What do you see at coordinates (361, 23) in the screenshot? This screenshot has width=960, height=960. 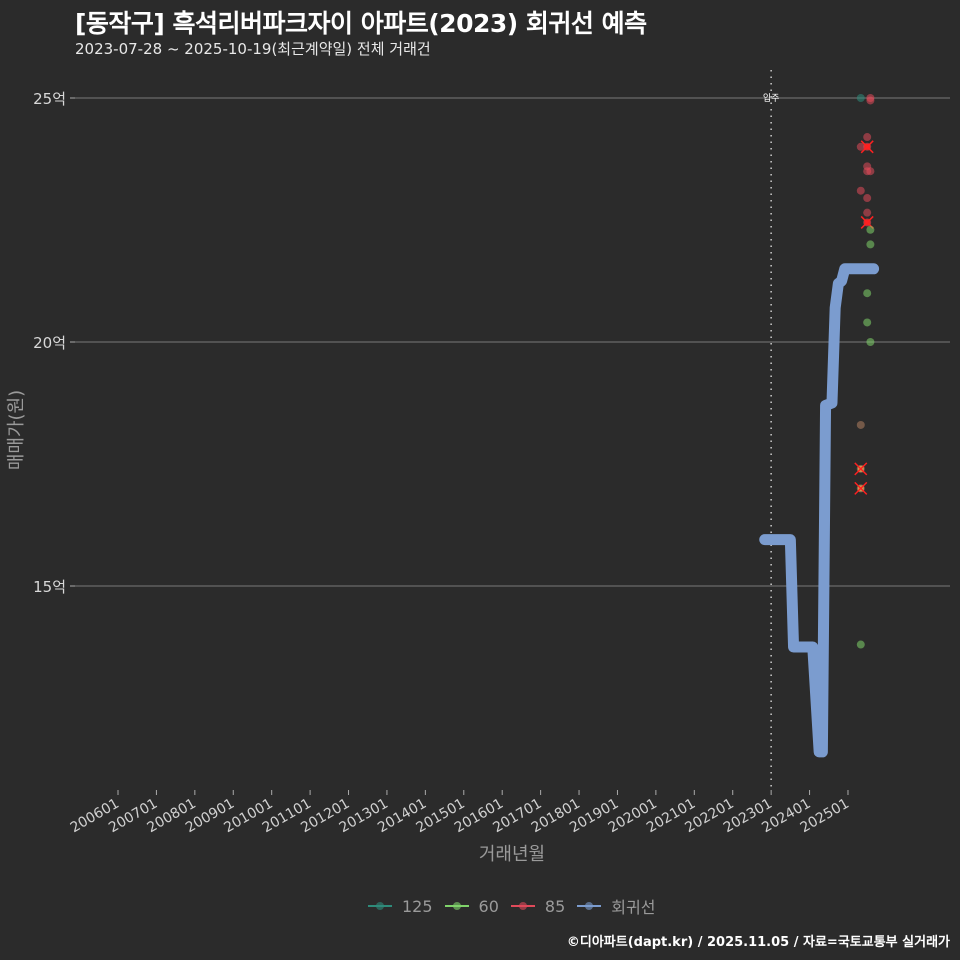 I see `chart-title: [동작구] 흑석리버파크자이 아파트(2023) 회귀선 예측` at bounding box center [361, 23].